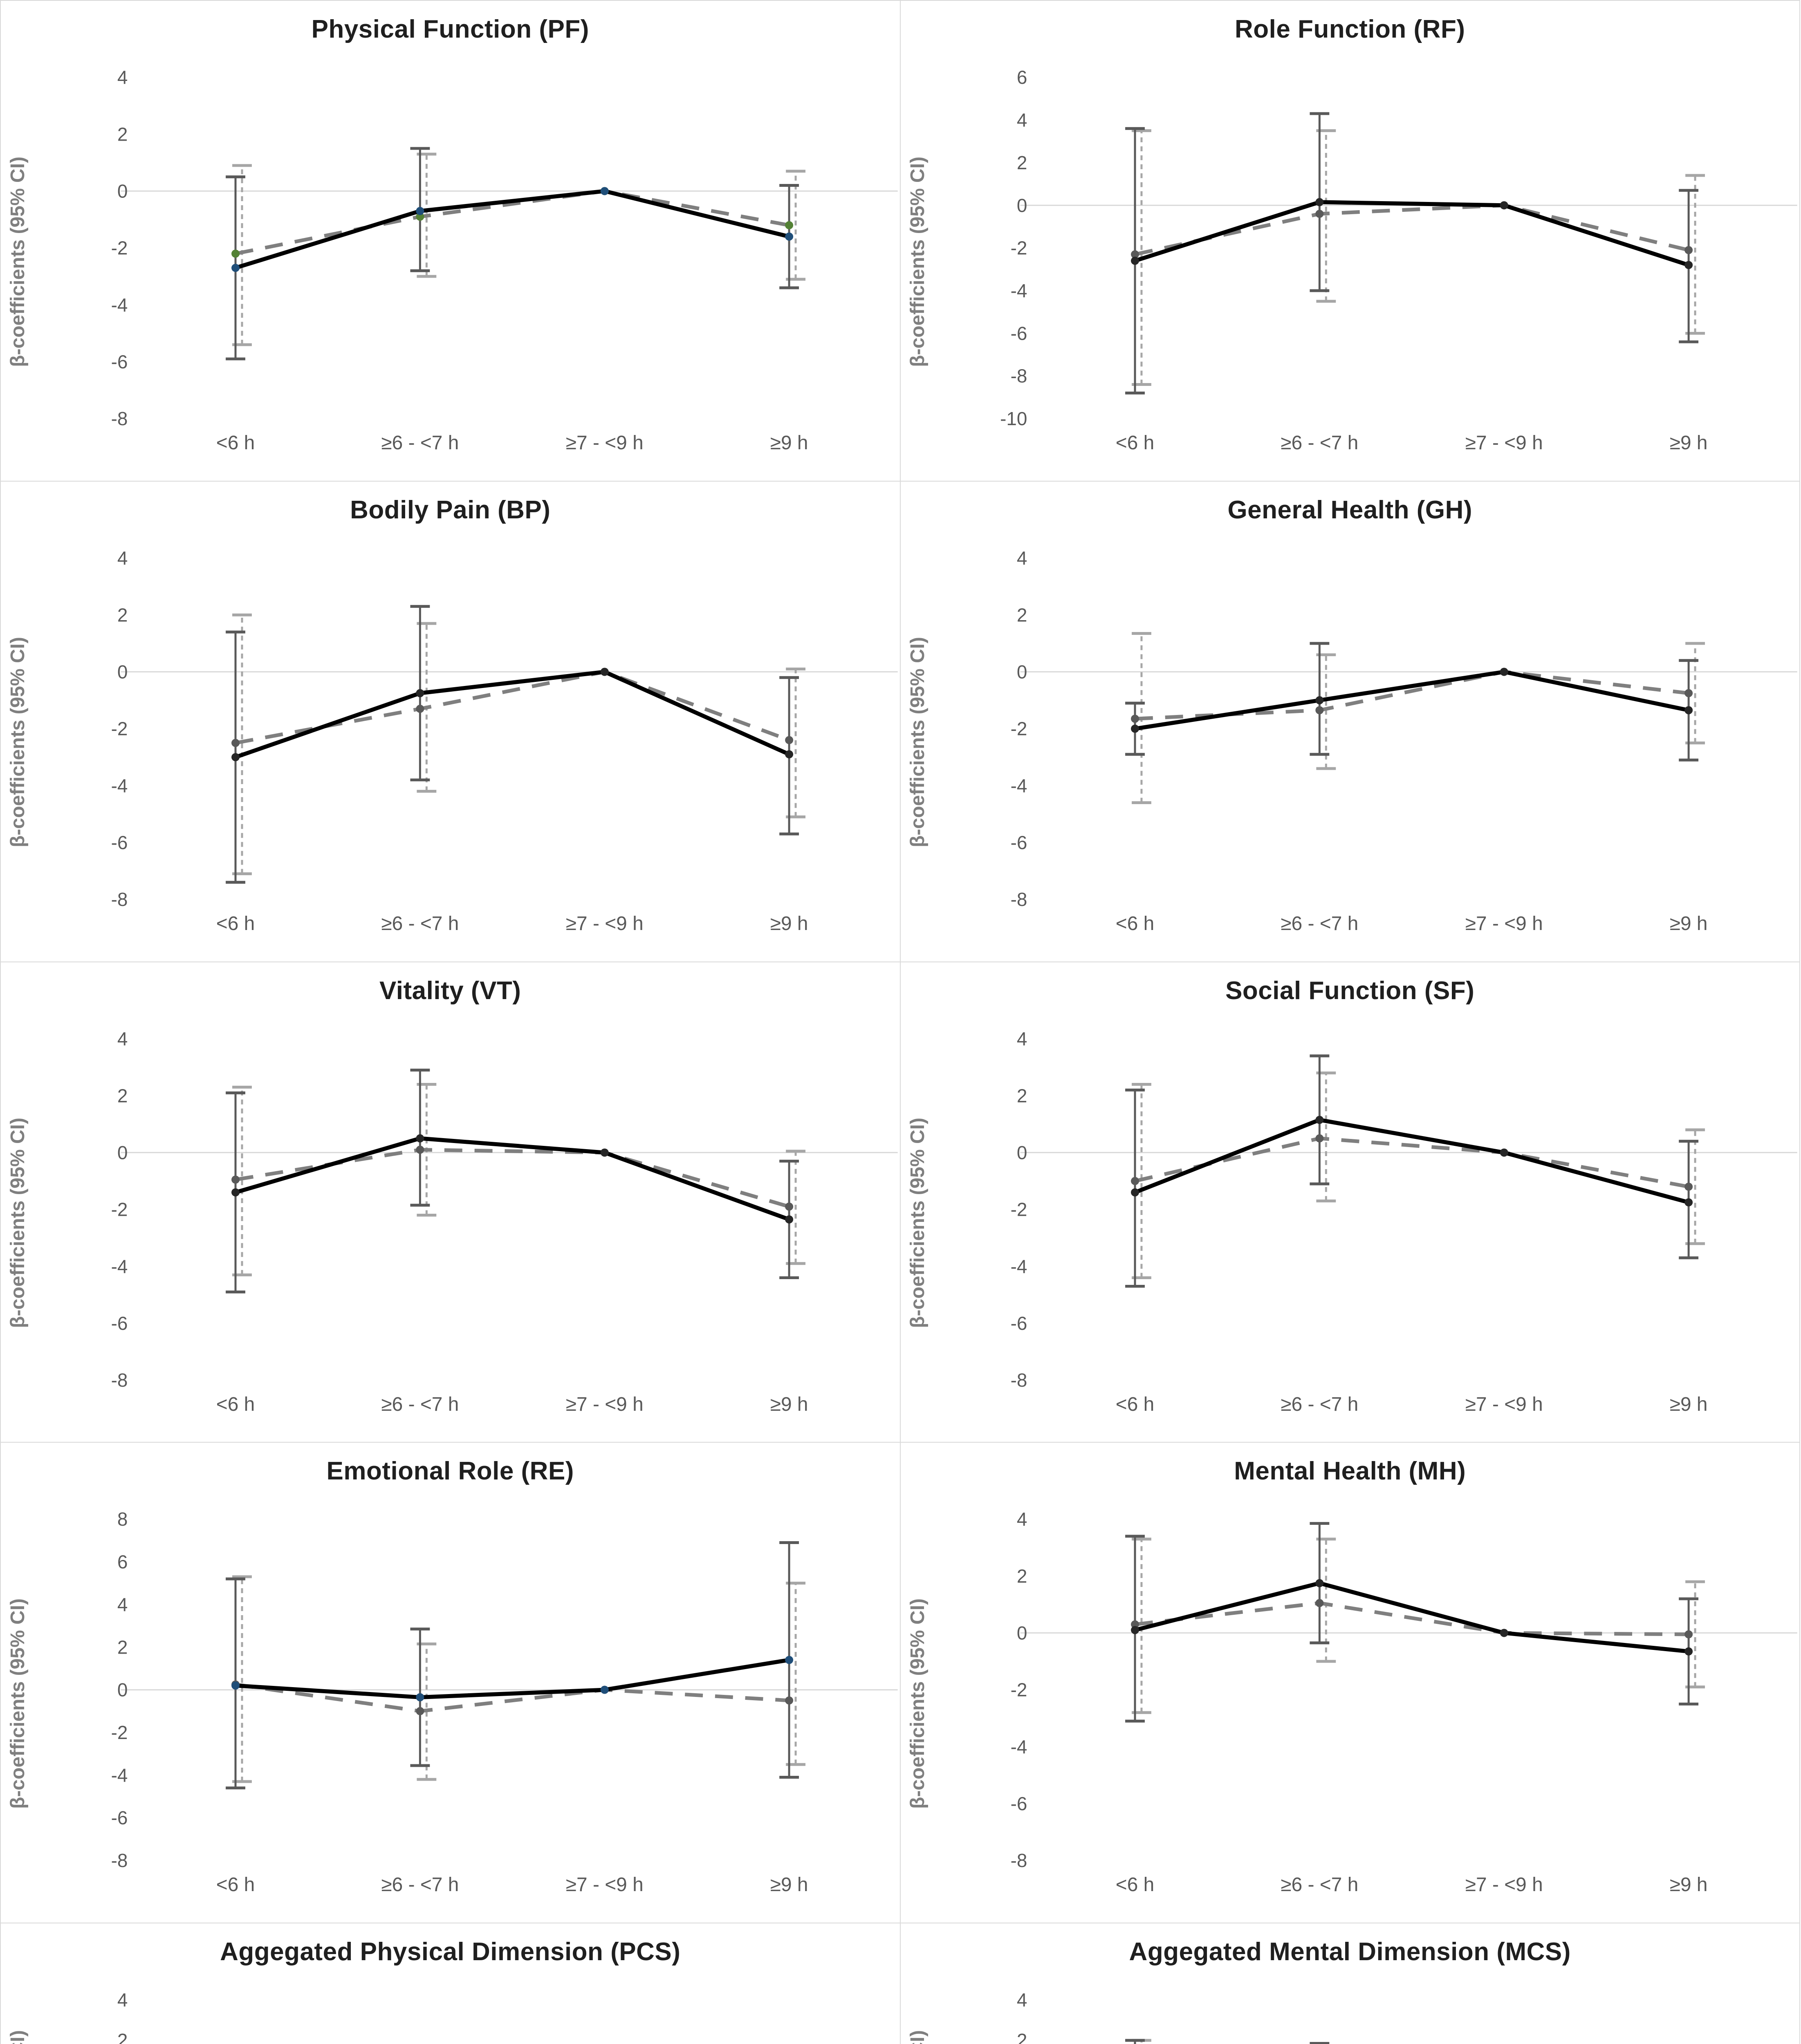 The image size is (1801, 2044). I want to click on y-tick-label: -8, so click(1019, 1380).